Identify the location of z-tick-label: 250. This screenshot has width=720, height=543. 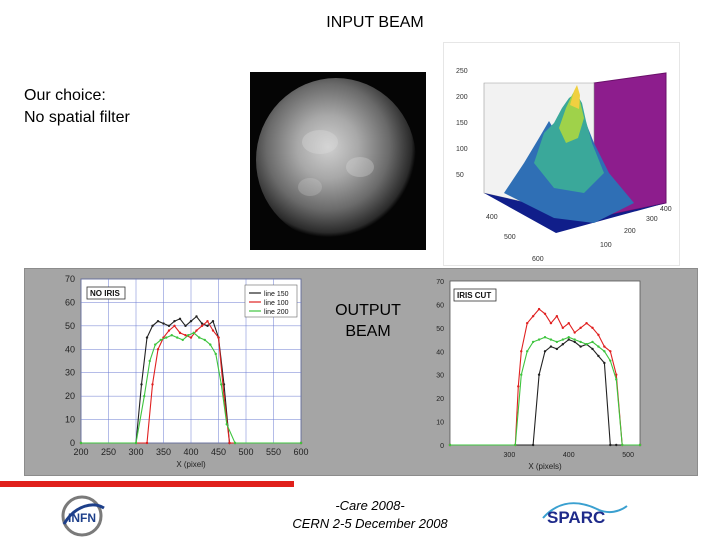
(462, 71).